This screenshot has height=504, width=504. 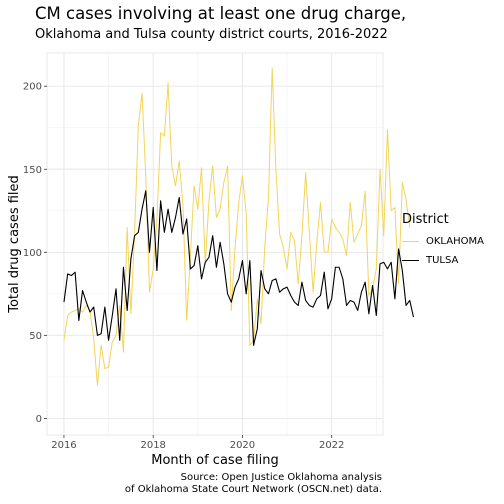 What do you see at coordinates (410, 260) in the screenshot?
I see `legend-key-tulsa` at bounding box center [410, 260].